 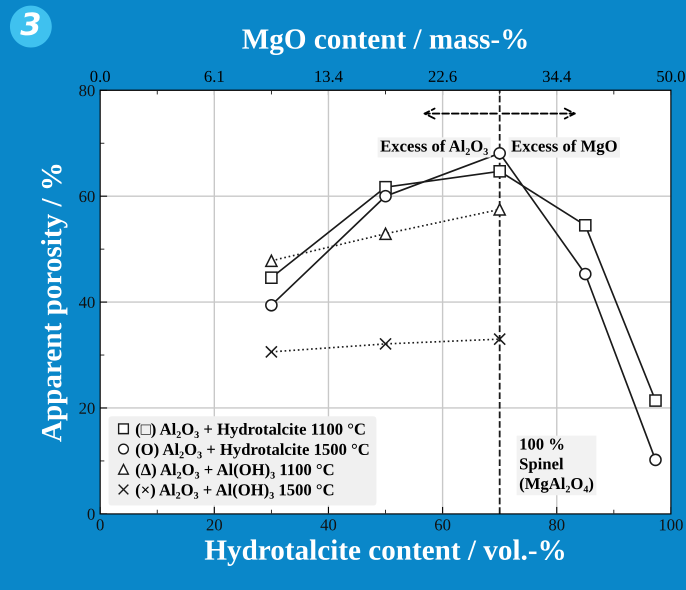 I want to click on x-tick-label: 0, so click(x=100, y=524).